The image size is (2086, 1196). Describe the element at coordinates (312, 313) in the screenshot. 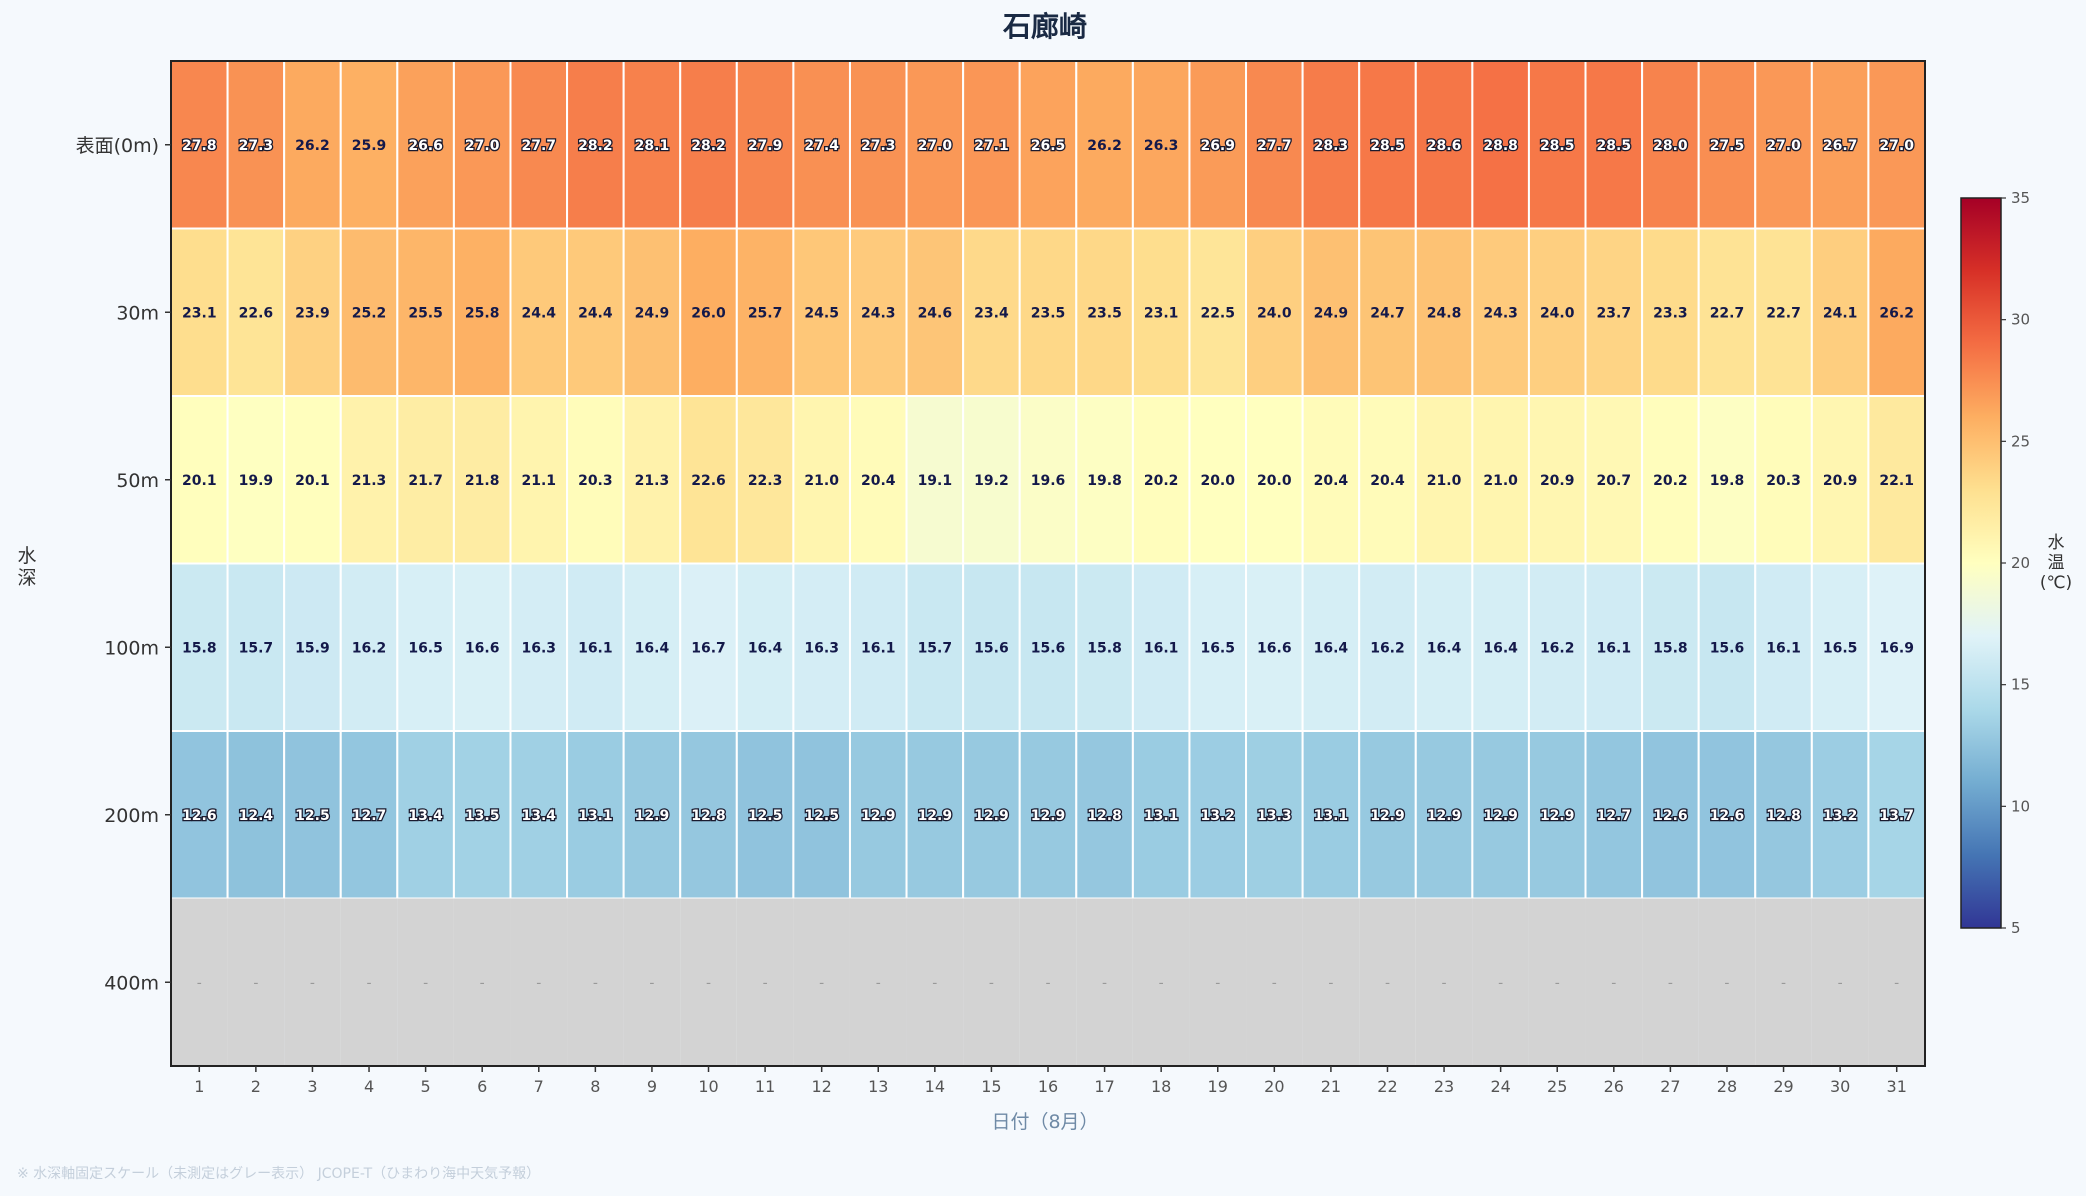

I see `cell-label: 23.9` at that location.